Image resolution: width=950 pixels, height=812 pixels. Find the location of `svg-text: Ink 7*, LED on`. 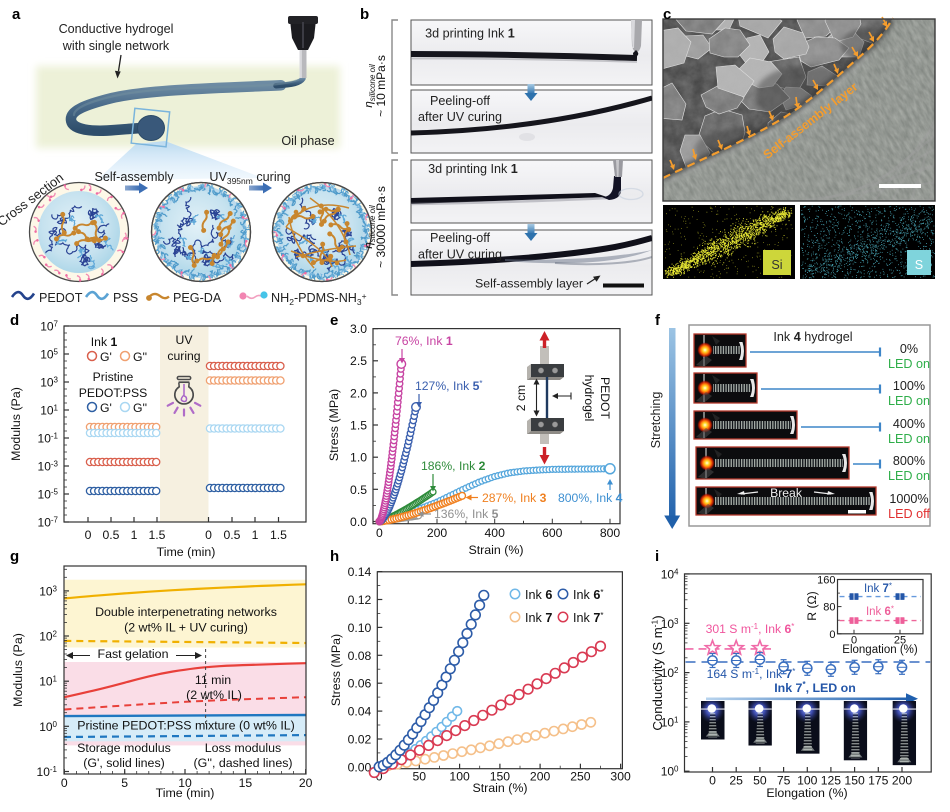

svg-text: Ink 7*, LED on is located at coordinates (815, 687).